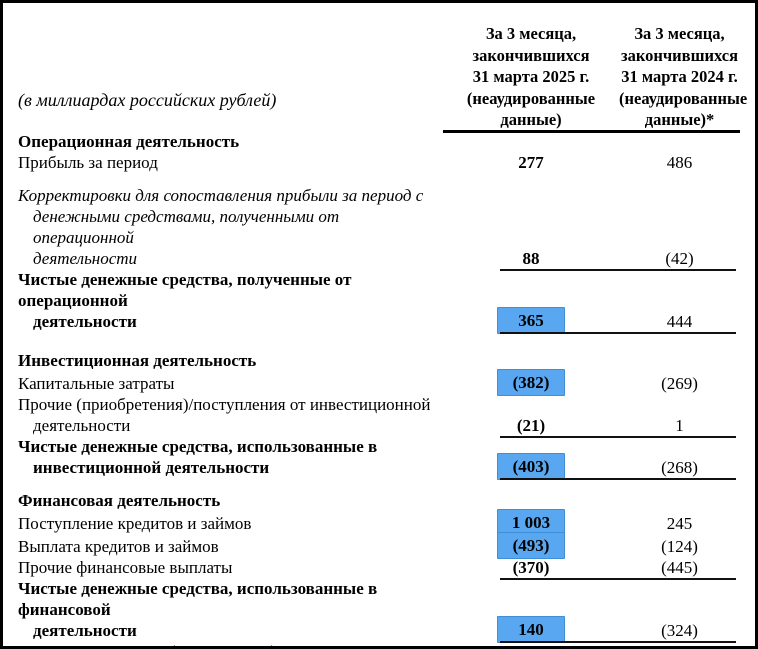 The image size is (758, 649). Describe the element at coordinates (679, 383) in the screenshot. I see `value-2024: (269)` at that location.